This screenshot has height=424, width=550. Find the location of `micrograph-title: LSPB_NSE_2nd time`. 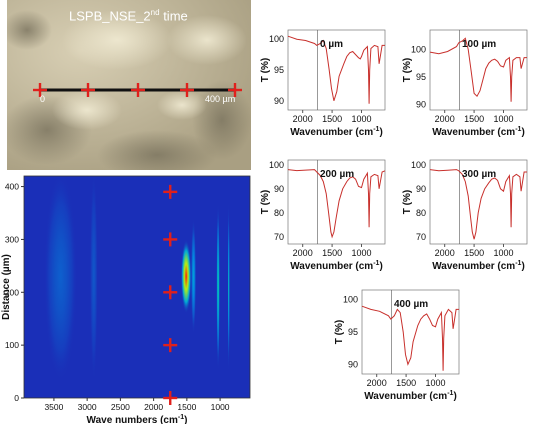

micrograph-title: LSPB_NSE_2nd time is located at coordinates (128, 15).